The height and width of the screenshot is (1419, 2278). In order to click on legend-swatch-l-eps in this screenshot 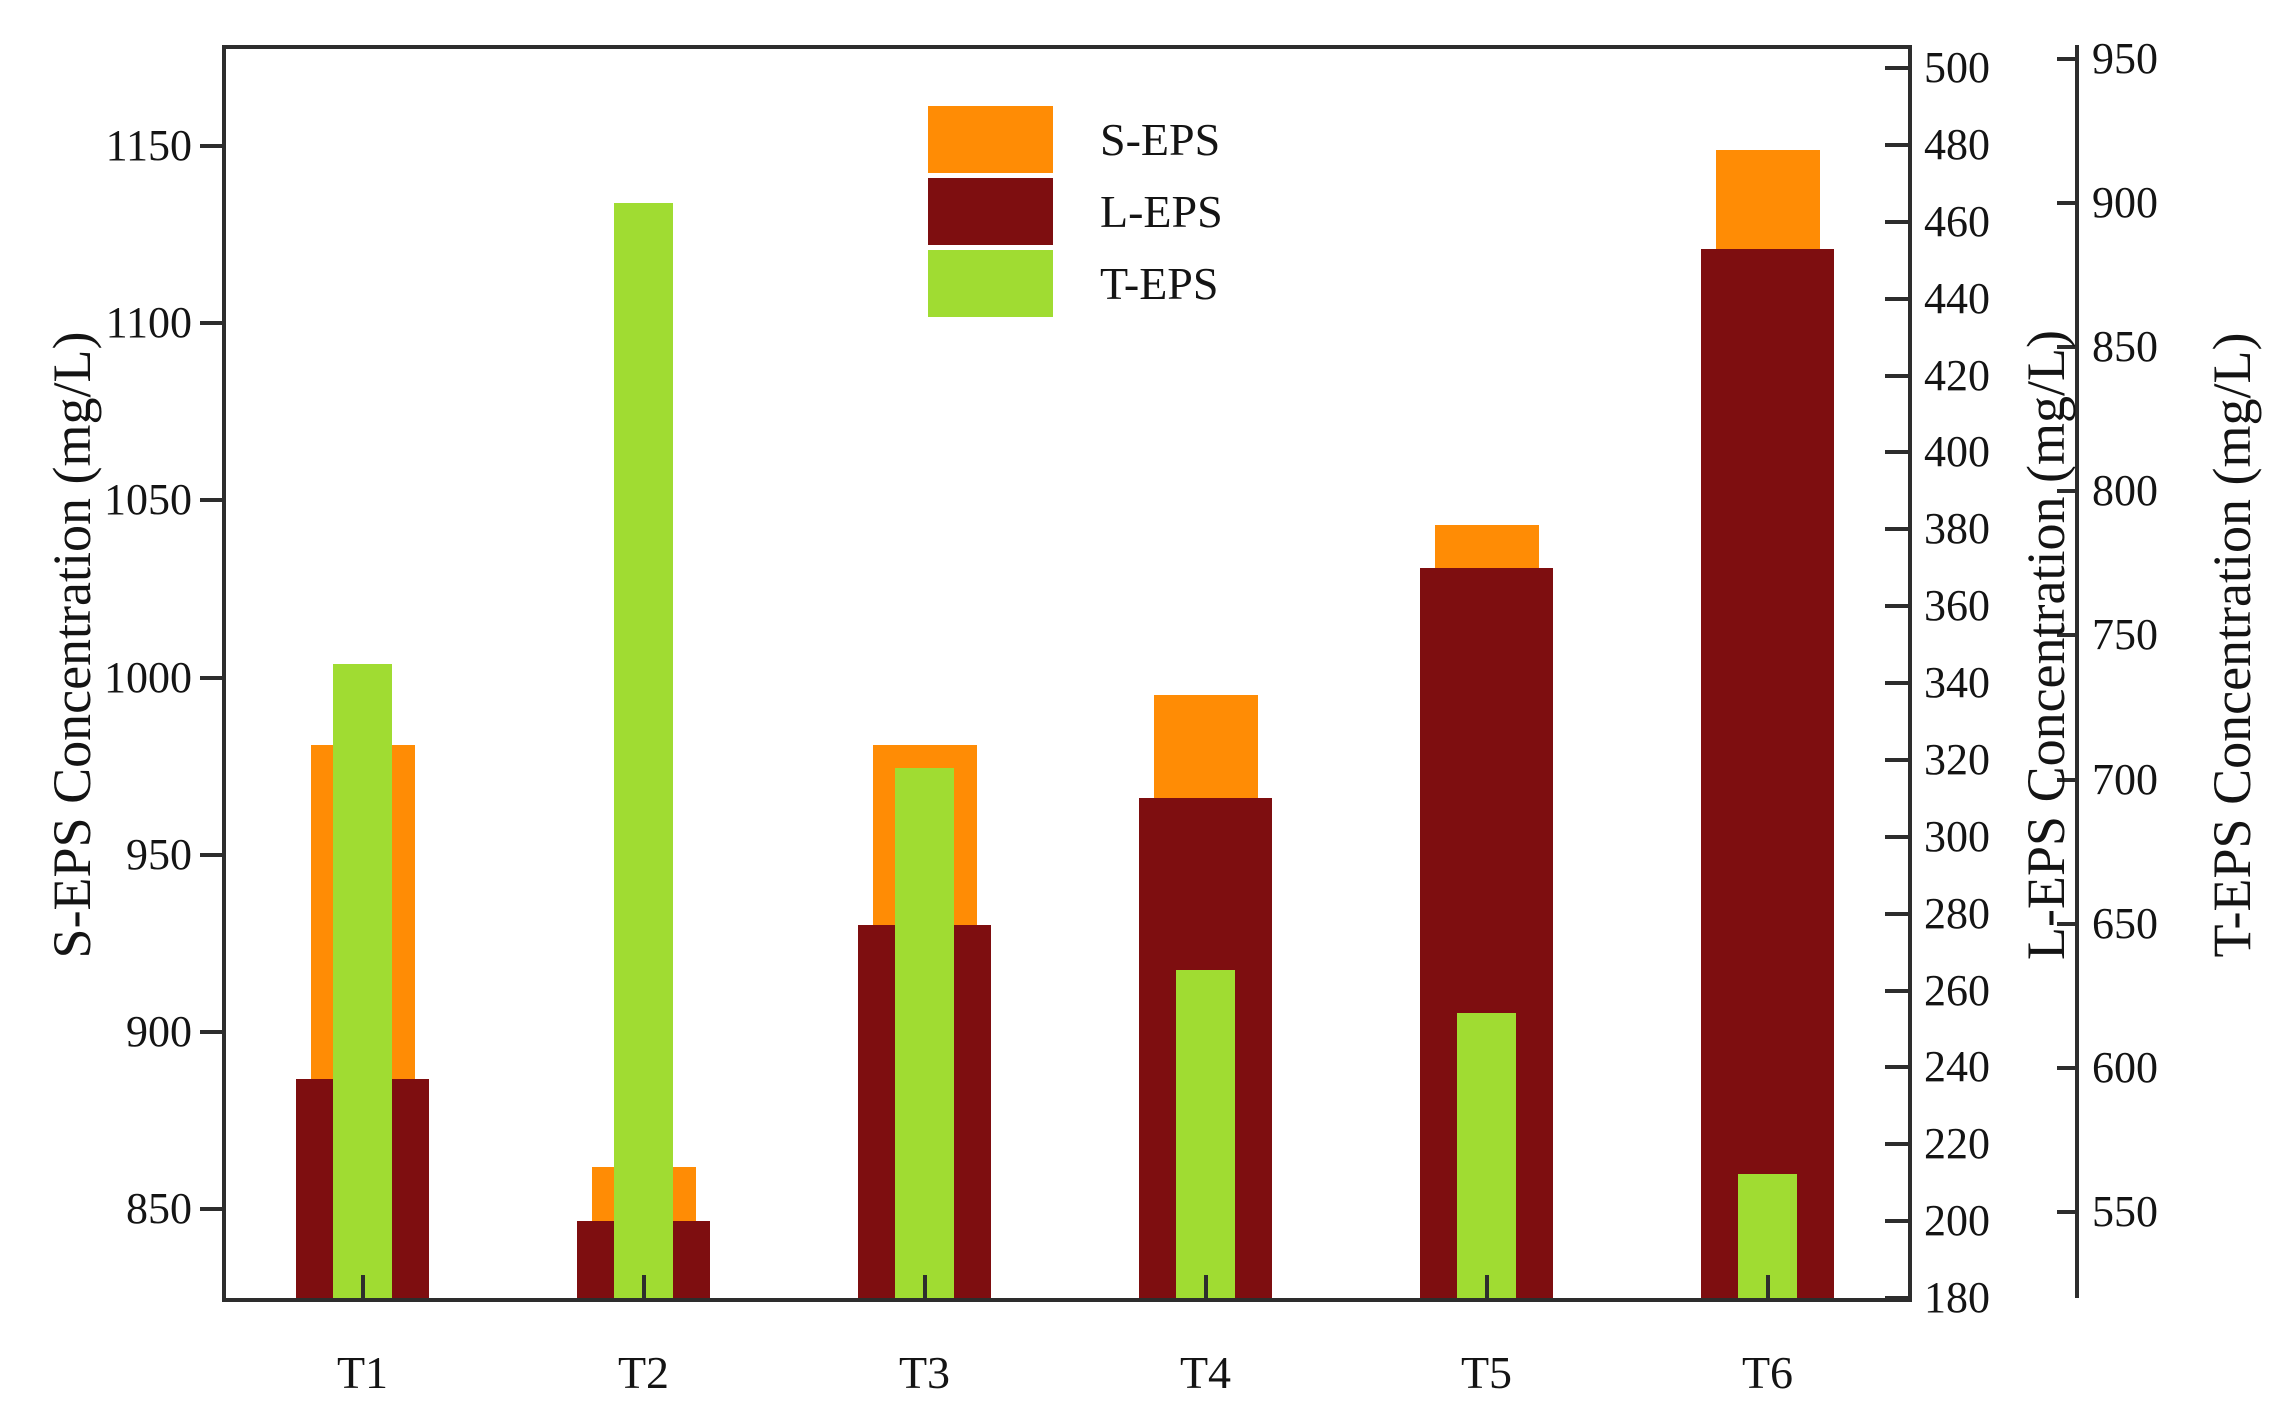, I will do `click(990, 211)`.